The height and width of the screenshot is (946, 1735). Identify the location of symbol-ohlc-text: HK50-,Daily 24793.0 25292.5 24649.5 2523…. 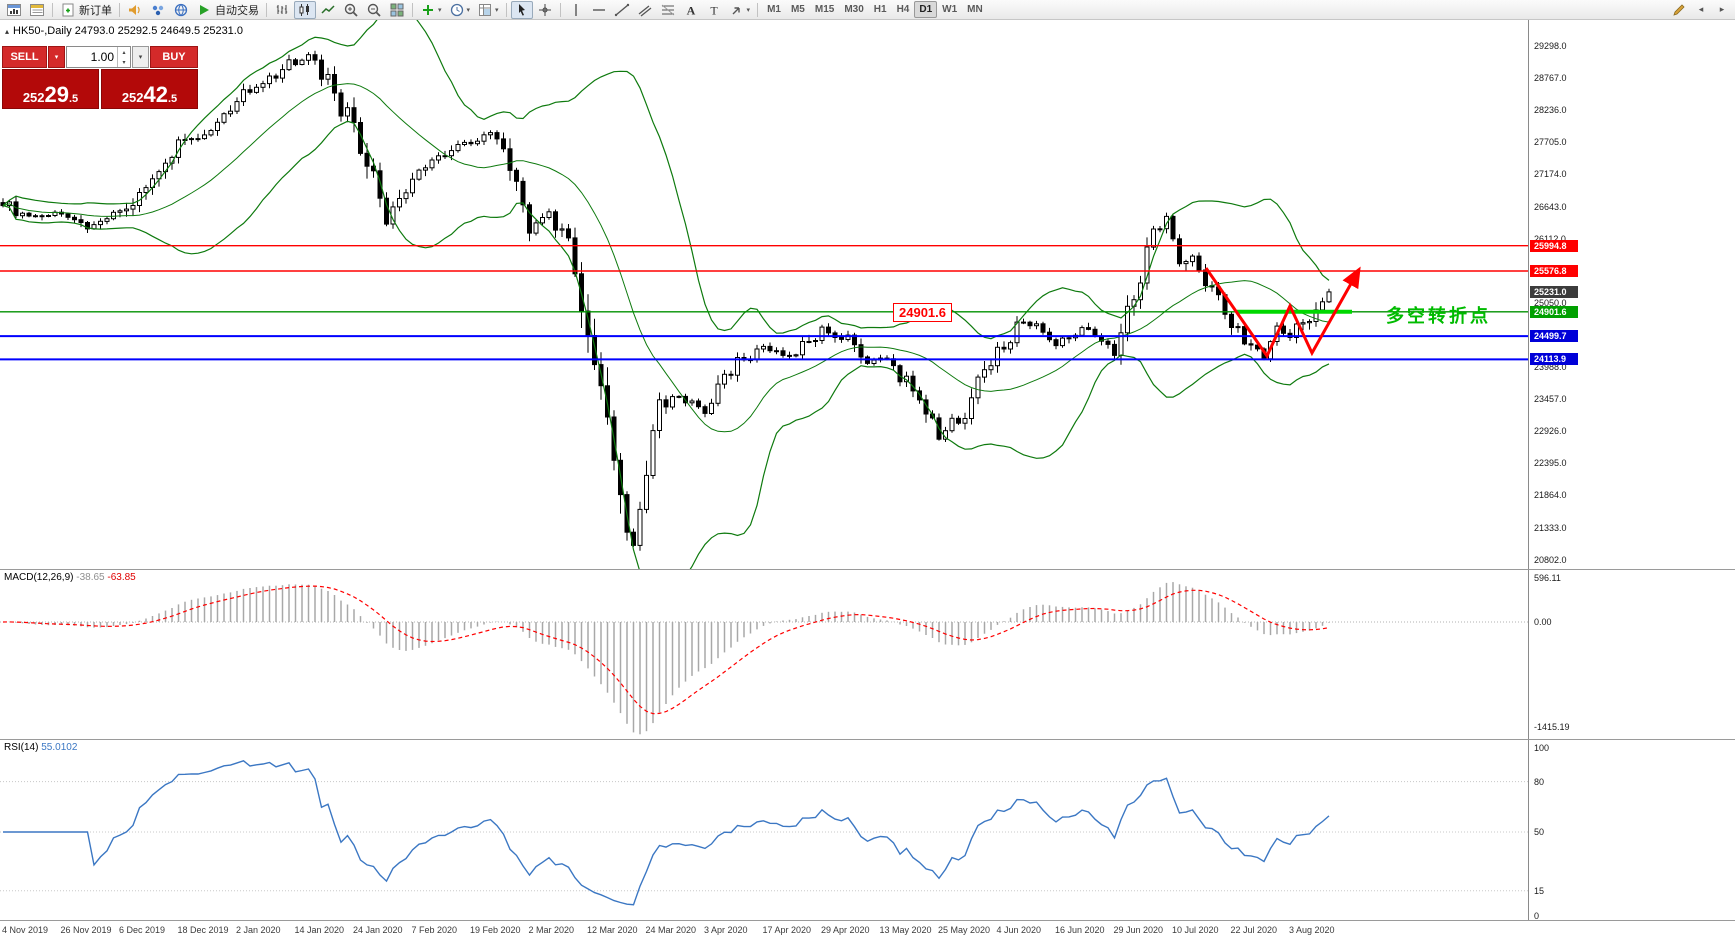
(128, 31).